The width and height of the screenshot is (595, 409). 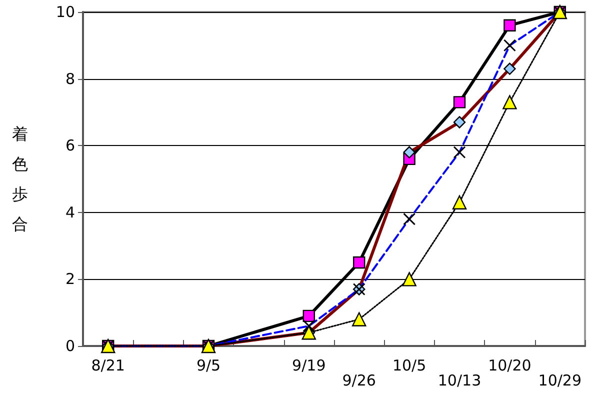 What do you see at coordinates (70, 279) in the screenshot?
I see `y-tick-label: 2` at bounding box center [70, 279].